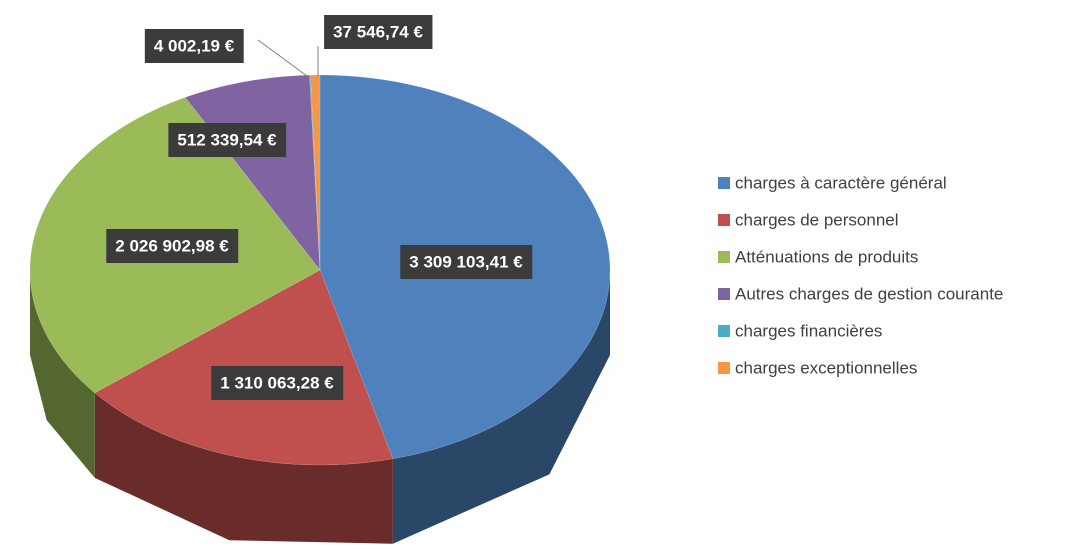 Image resolution: width=1083 pixels, height=553 pixels. I want to click on legend-label: charges financières, so click(808, 330).